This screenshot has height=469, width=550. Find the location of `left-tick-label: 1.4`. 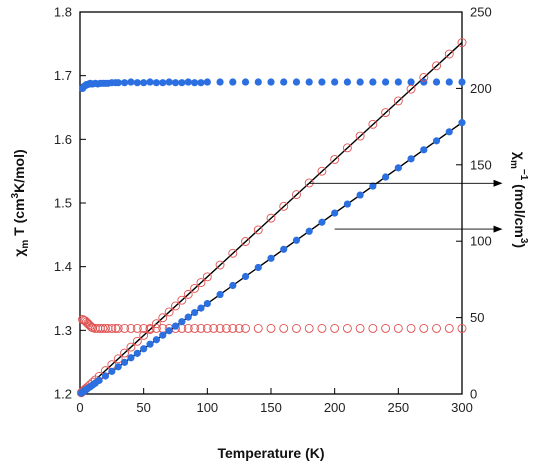

left-tick-label: 1.4 is located at coordinates (63, 266).